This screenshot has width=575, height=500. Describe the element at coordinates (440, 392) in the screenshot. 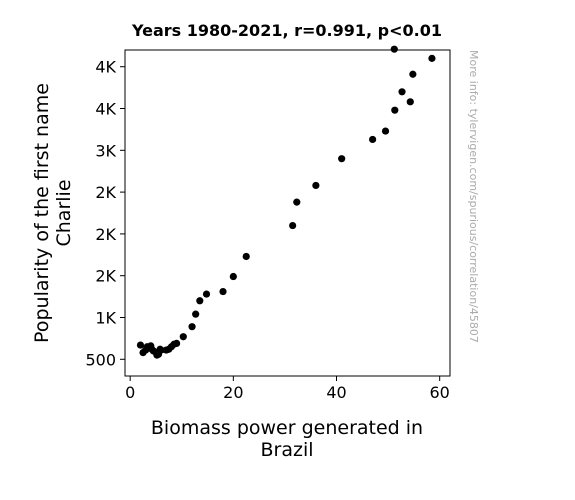

I see `x-tick-label: 60` at that location.